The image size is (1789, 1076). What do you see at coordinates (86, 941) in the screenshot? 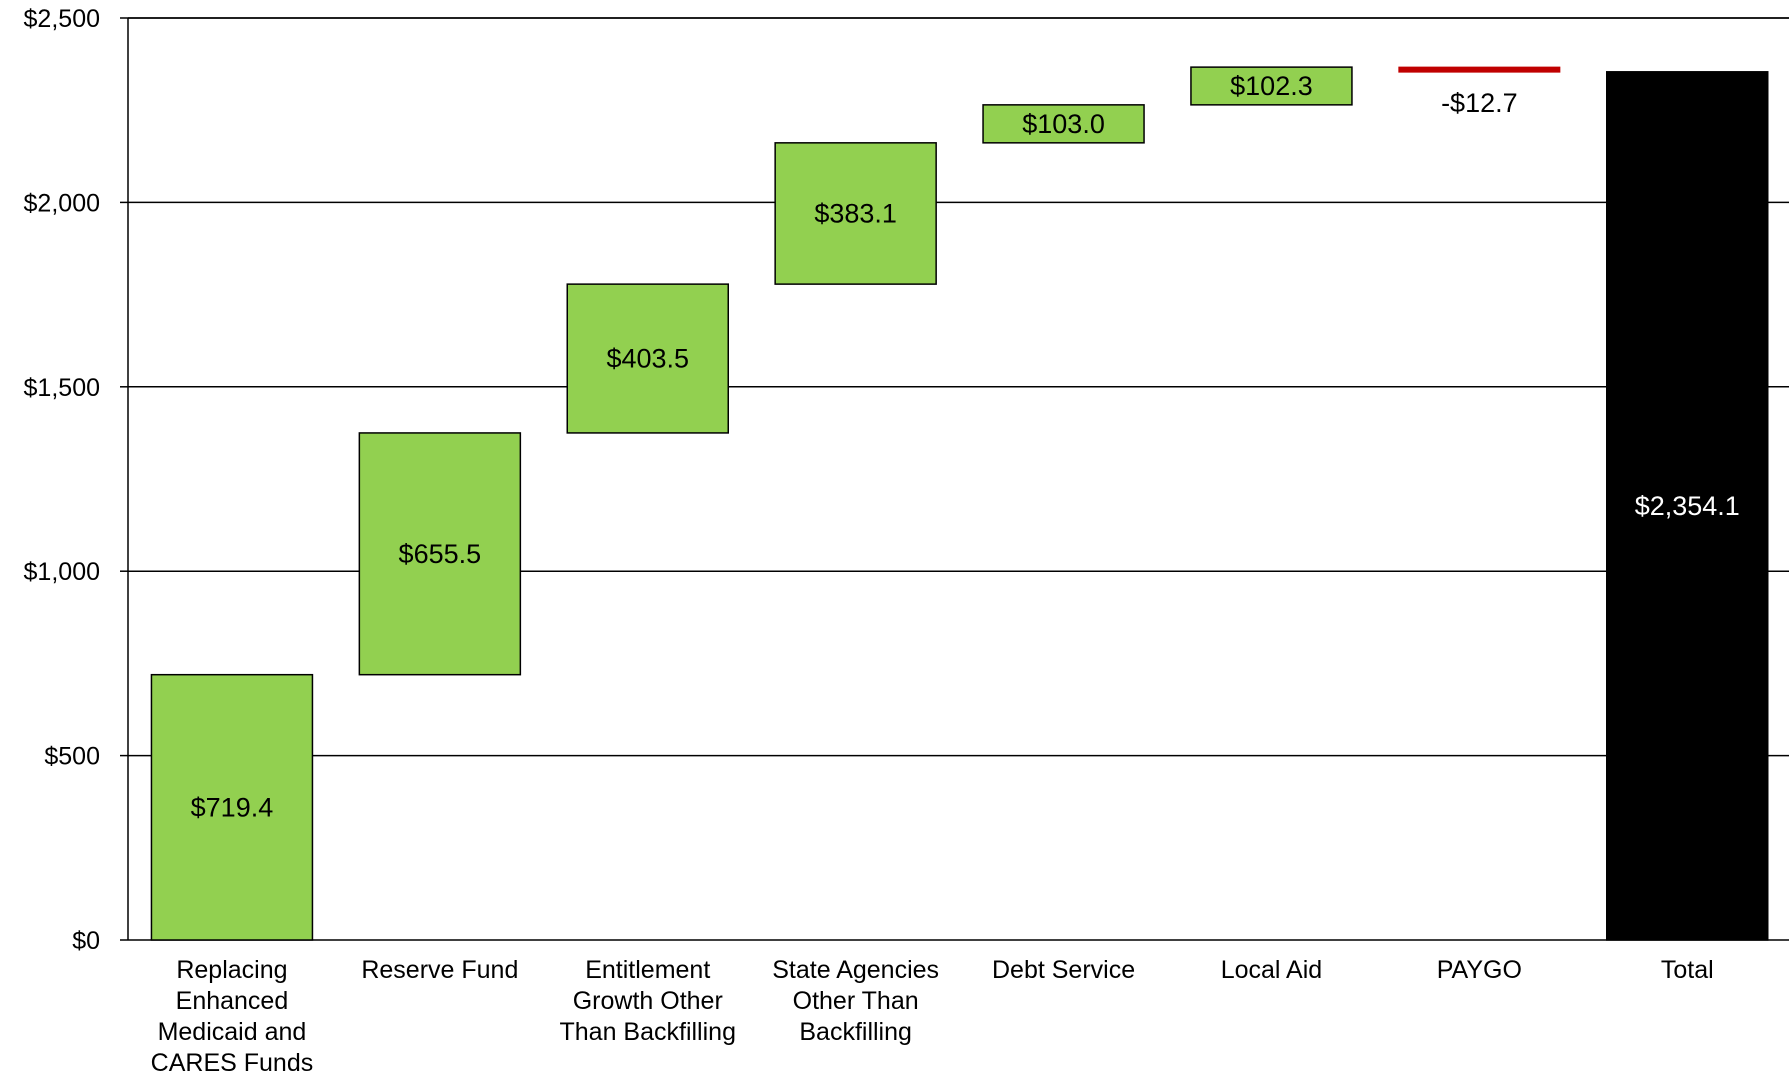
I see `y-tick-label: $0` at bounding box center [86, 941].